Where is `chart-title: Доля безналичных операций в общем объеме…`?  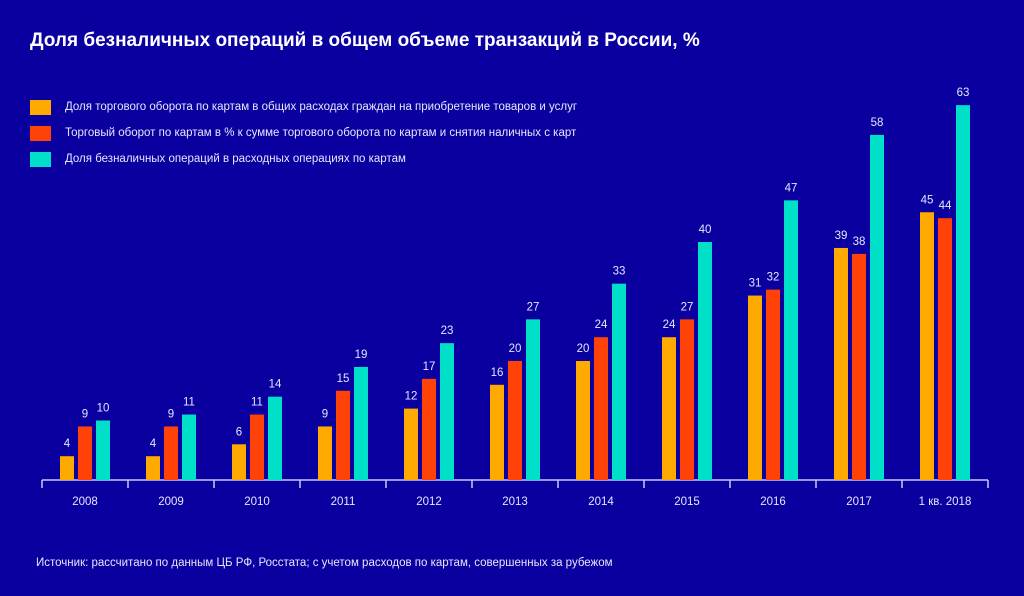 chart-title: Доля безналичных операций в общем объеме… is located at coordinates (365, 40).